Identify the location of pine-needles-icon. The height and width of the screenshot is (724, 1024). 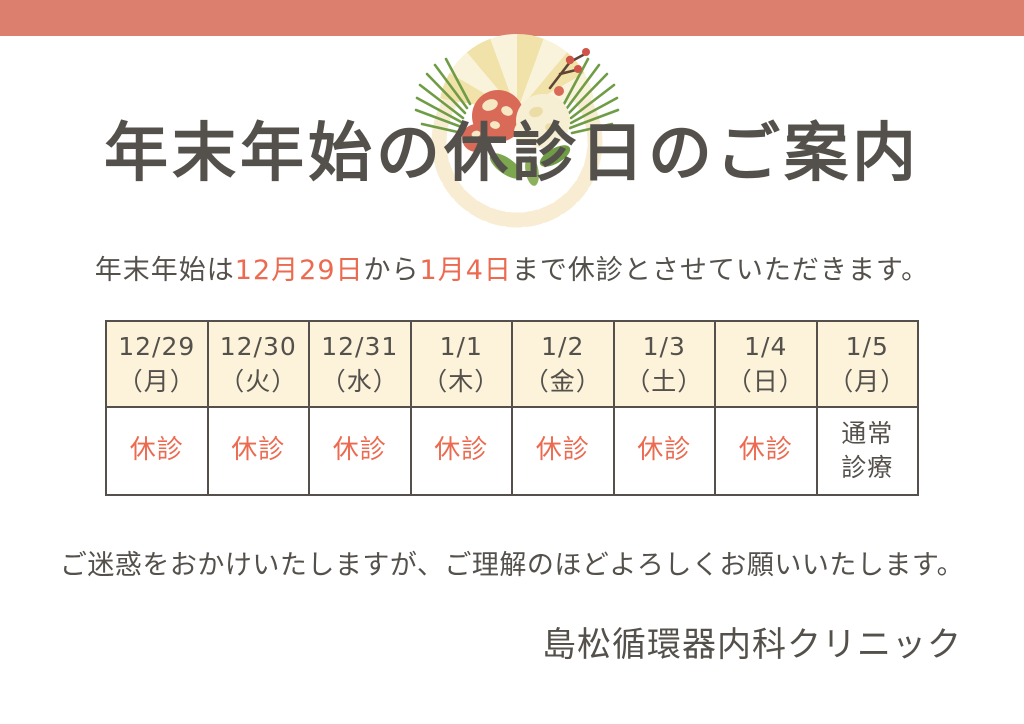
(517, 96).